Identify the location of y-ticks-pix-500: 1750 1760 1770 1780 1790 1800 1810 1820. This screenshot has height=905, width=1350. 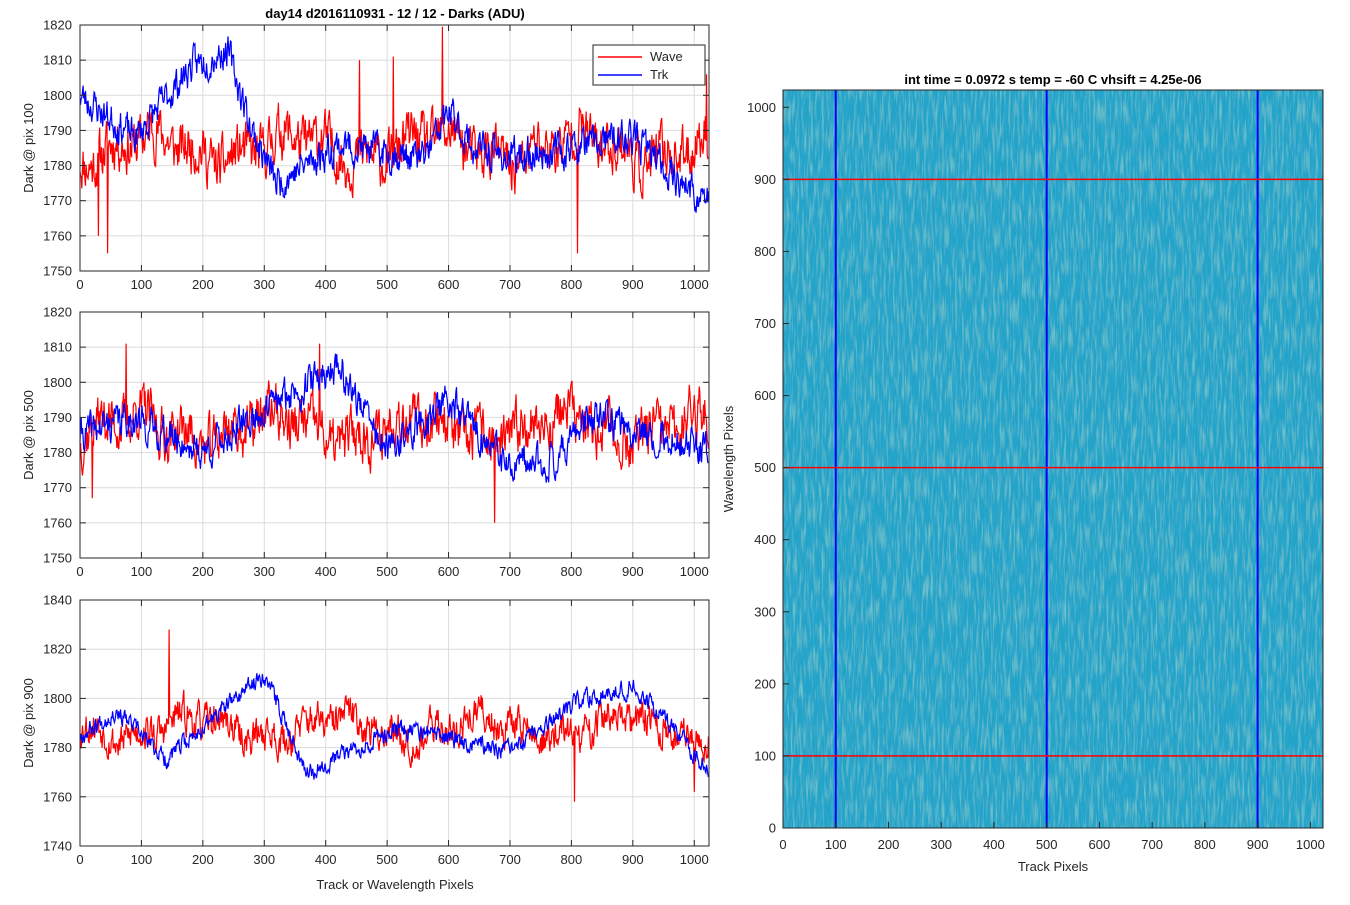
(376, 435).